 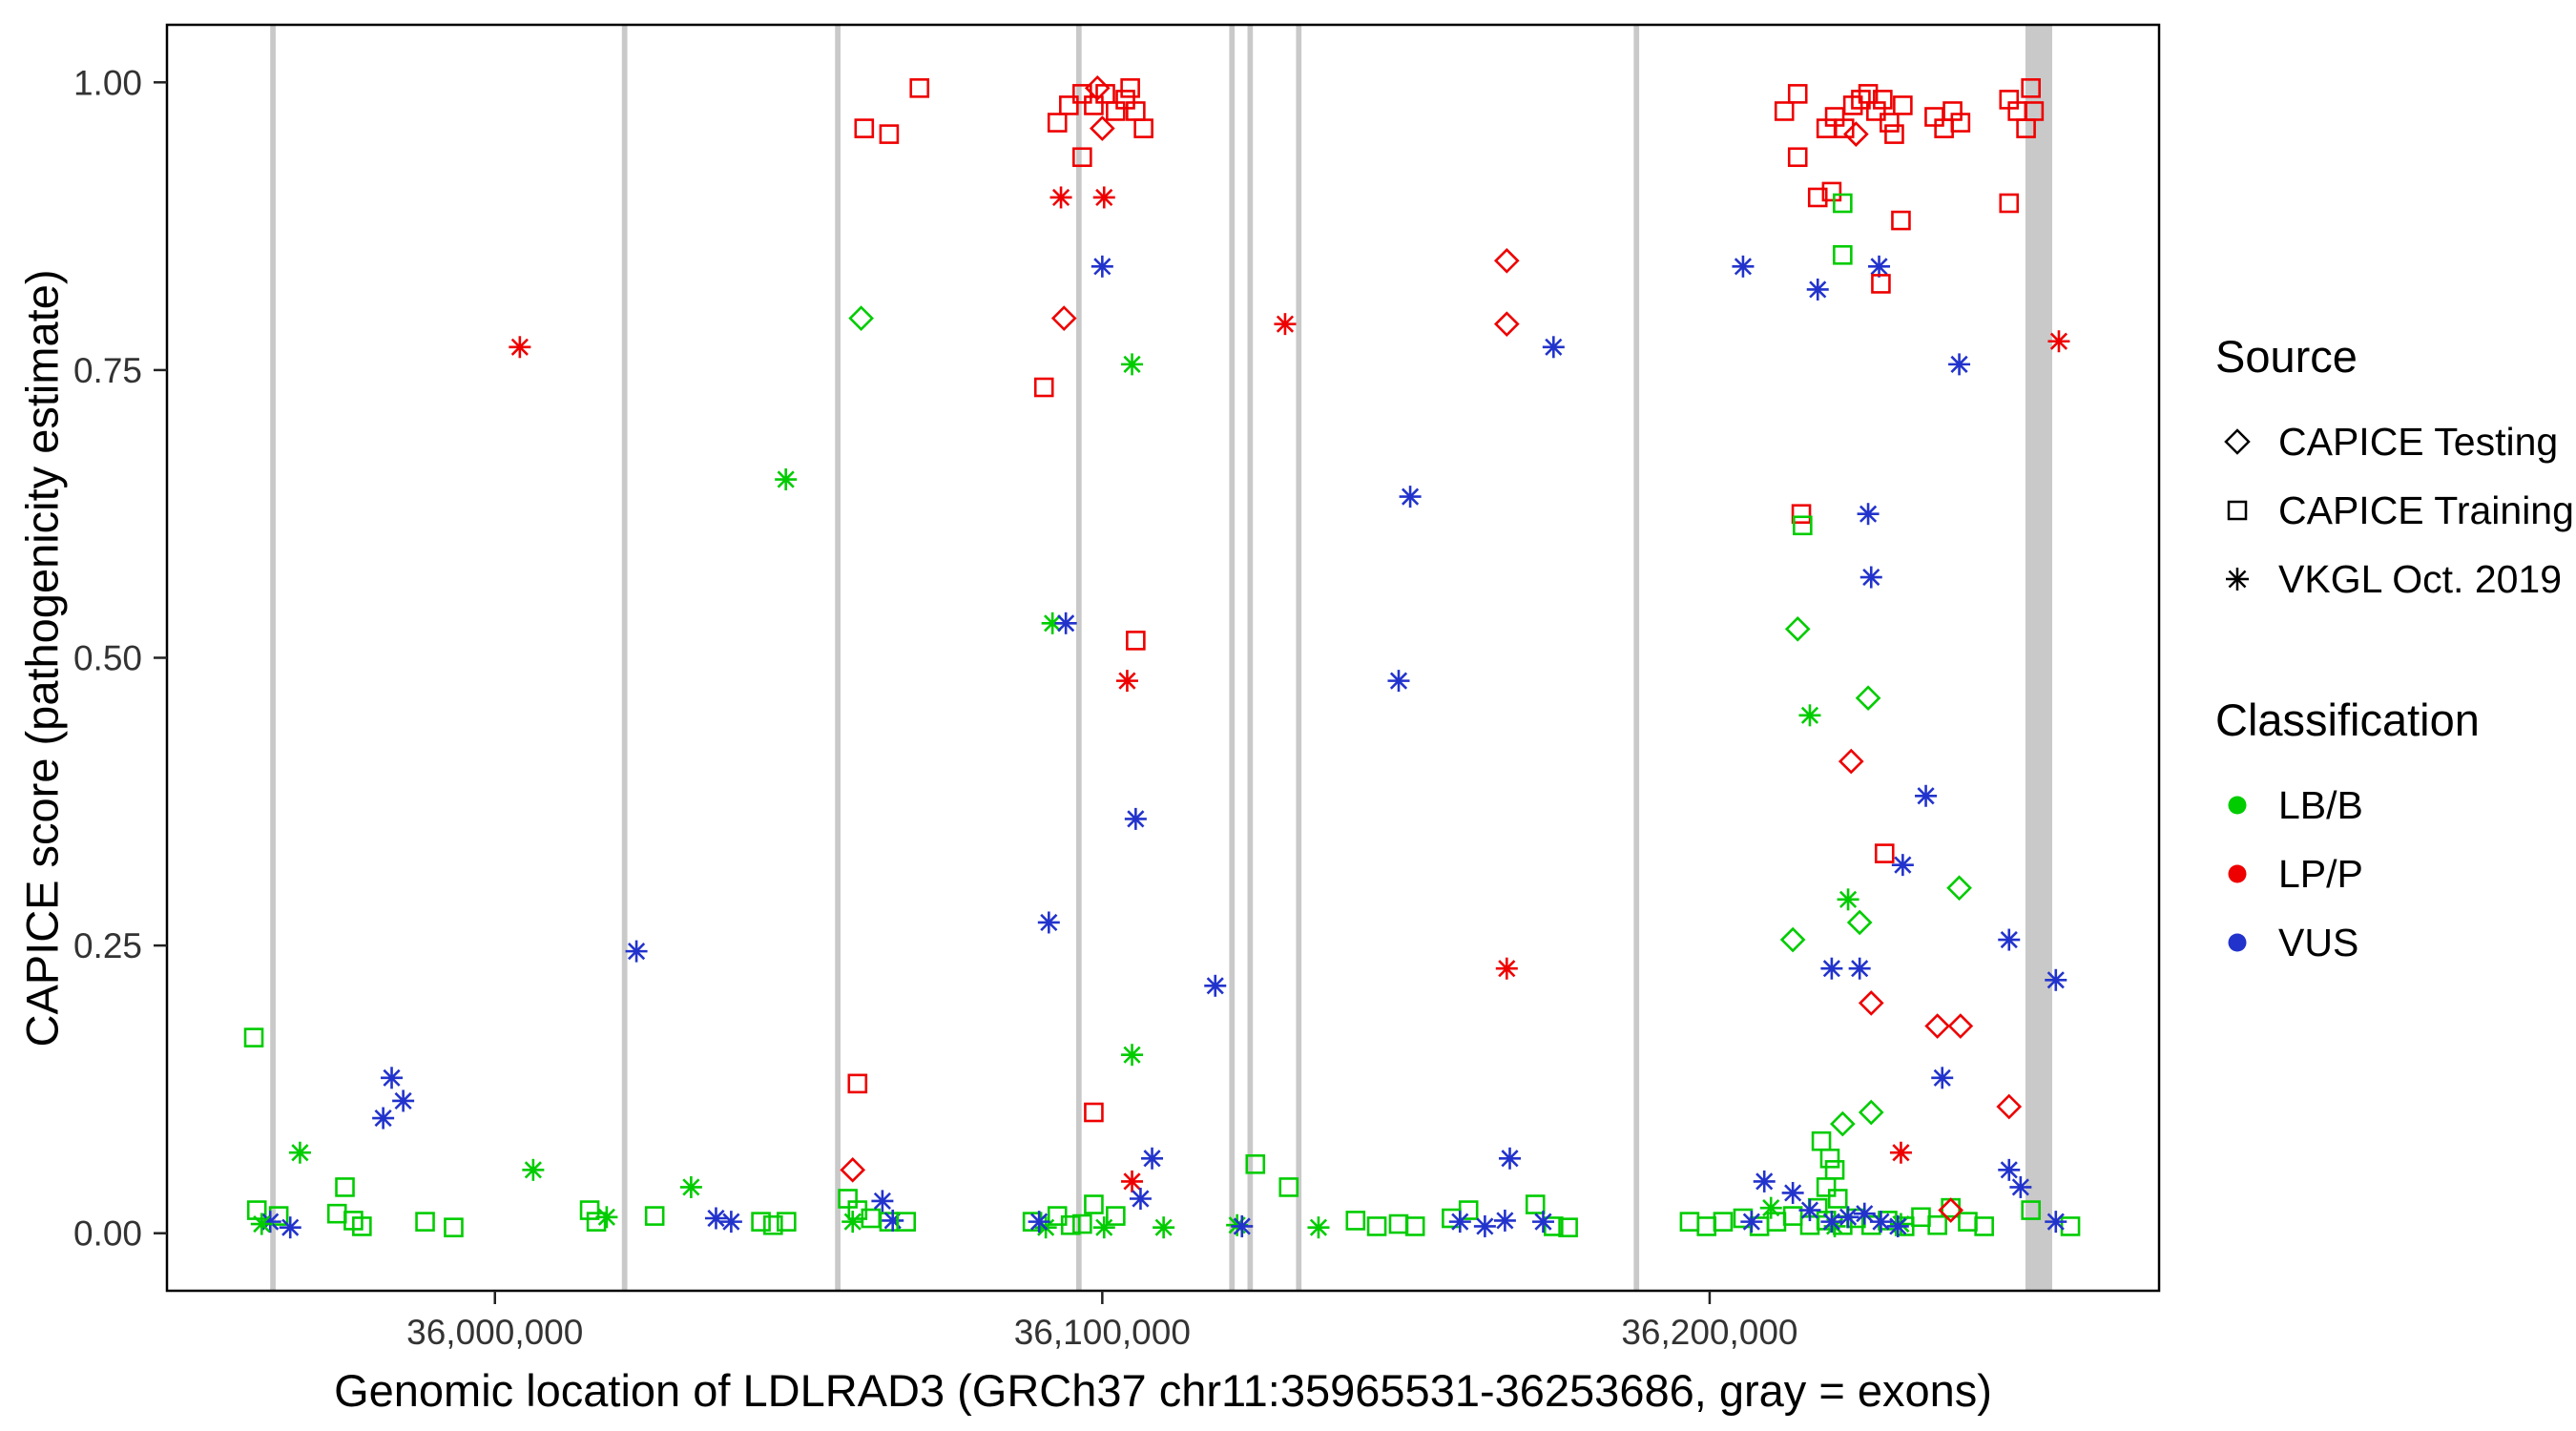 I want to click on legend-item-label: VKGL Oct. 2019, so click(x=2420, y=578).